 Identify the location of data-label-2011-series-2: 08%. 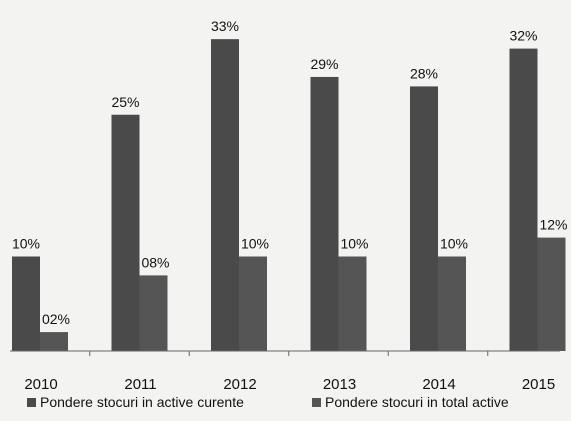
(155, 262).